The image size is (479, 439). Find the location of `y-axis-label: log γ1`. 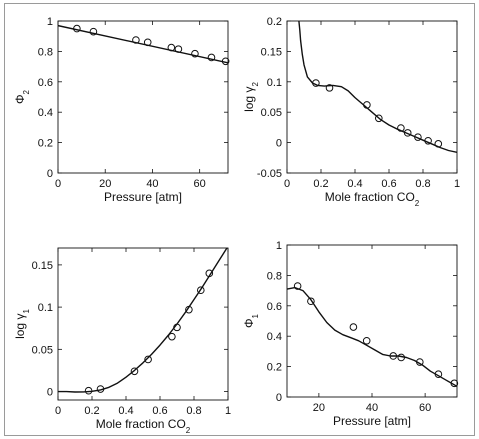

y-axis-label: log γ1 is located at coordinates (22, 324).